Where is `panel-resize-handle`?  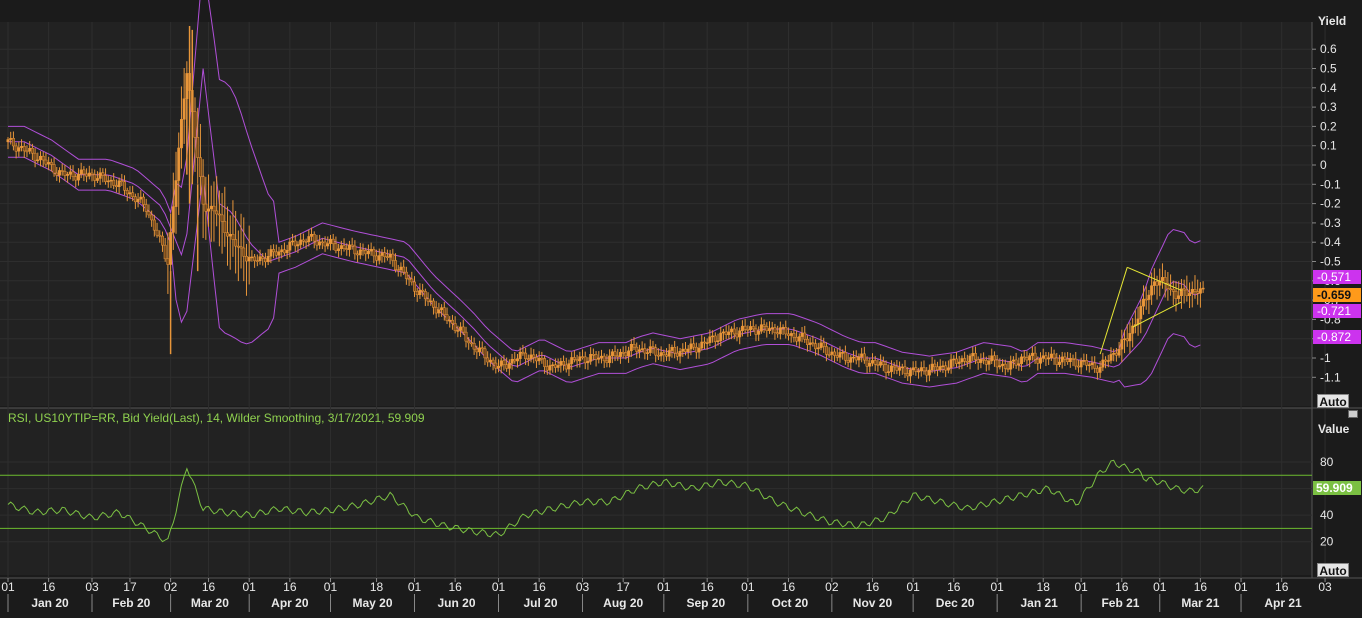
panel-resize-handle is located at coordinates (1353, 414).